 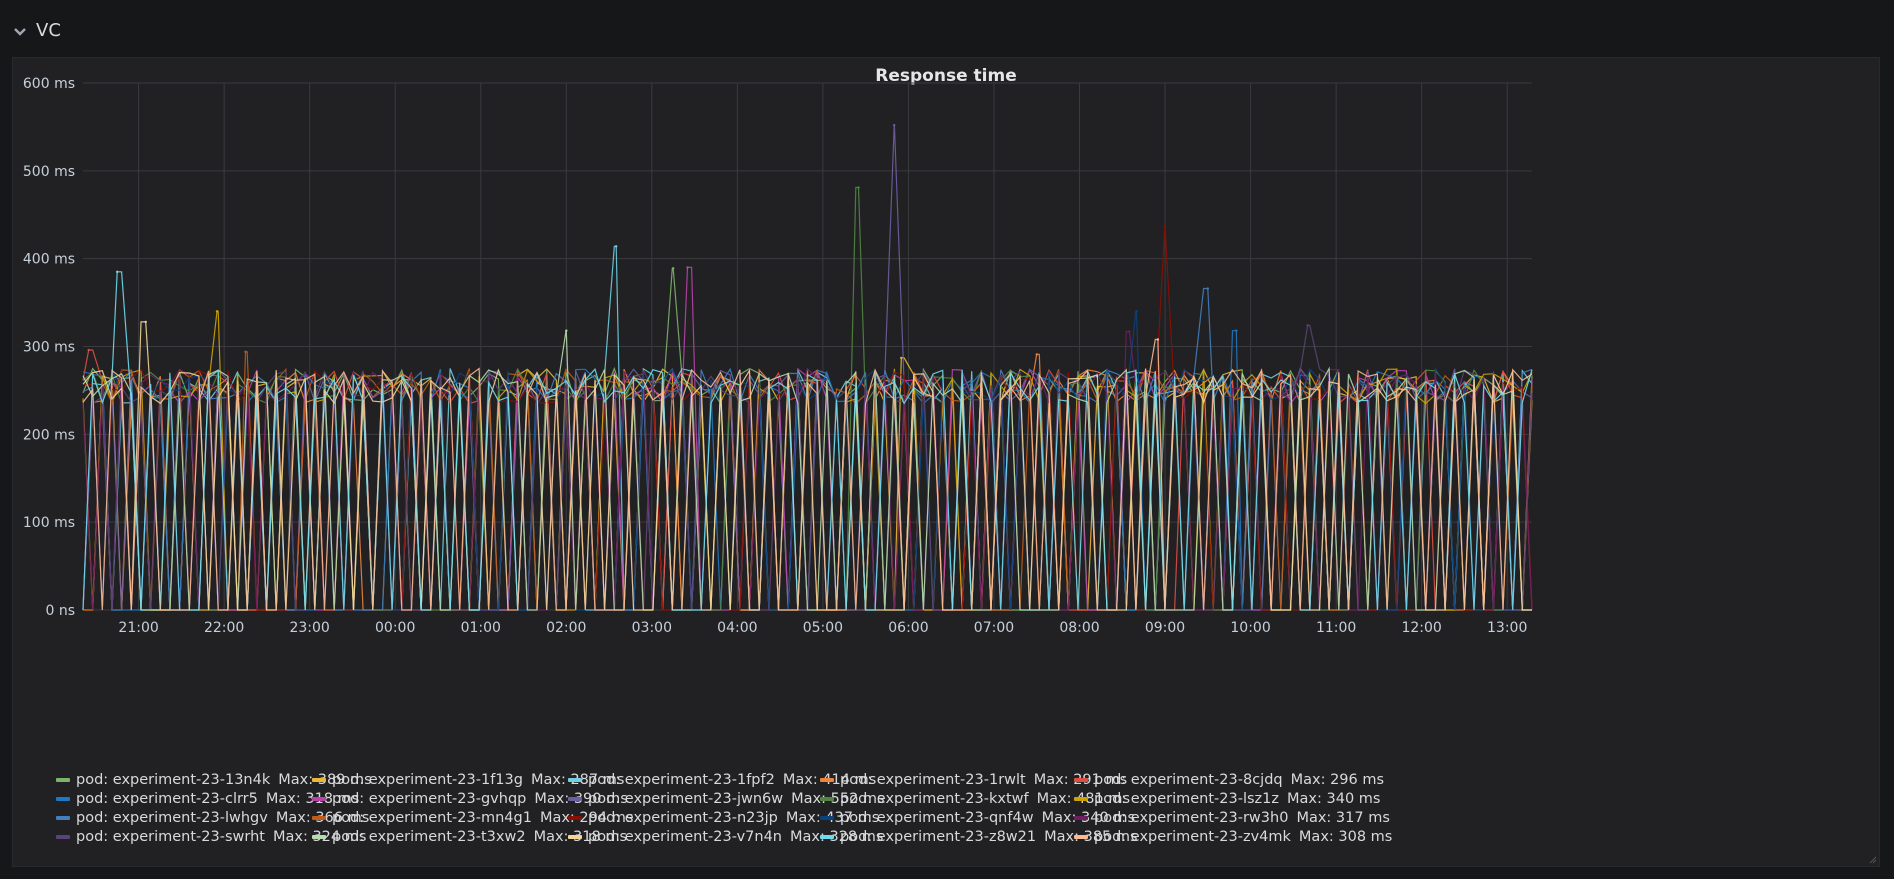 I want to click on y-tick-label: 500 ms, so click(x=49, y=172).